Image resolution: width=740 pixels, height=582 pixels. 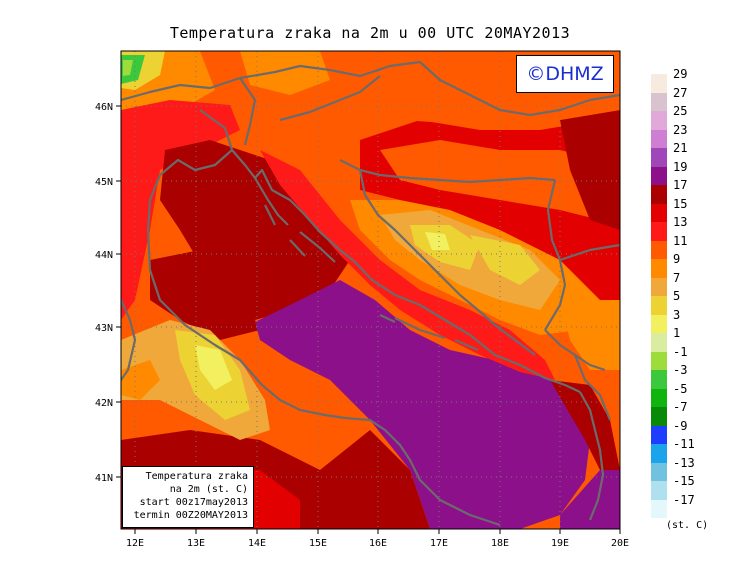 I want to click on color-scale-label: -11, so click(x=684, y=444).